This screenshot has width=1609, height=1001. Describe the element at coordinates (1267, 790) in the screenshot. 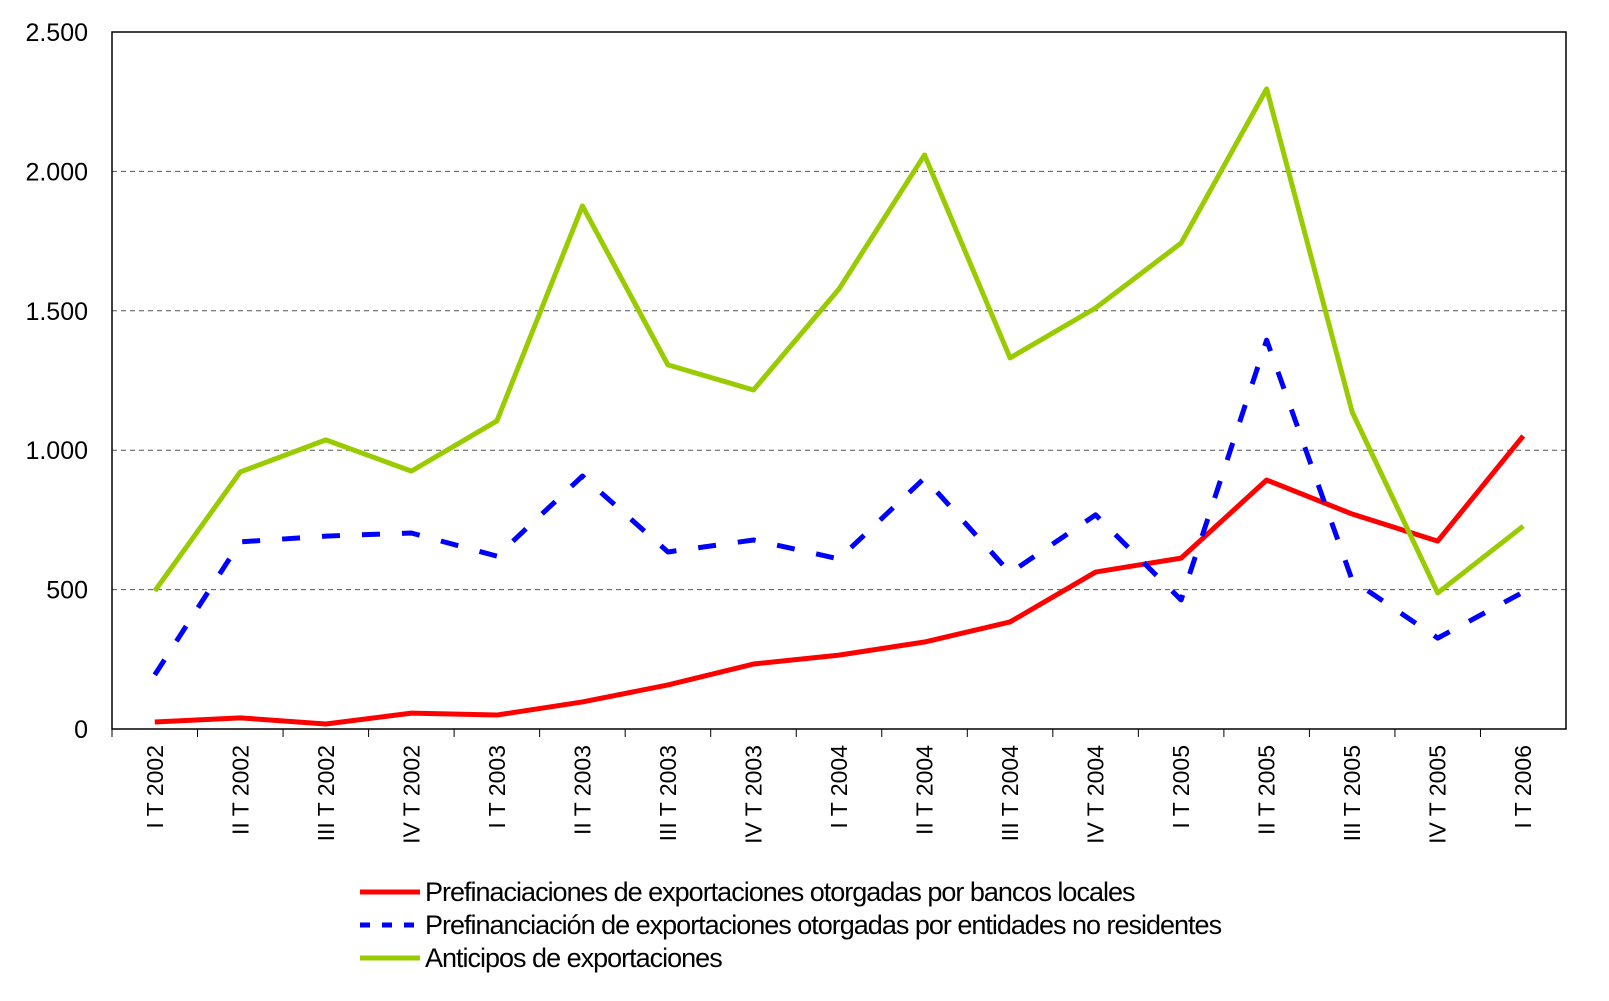

I see `x-tick-label: II T 2005` at that location.